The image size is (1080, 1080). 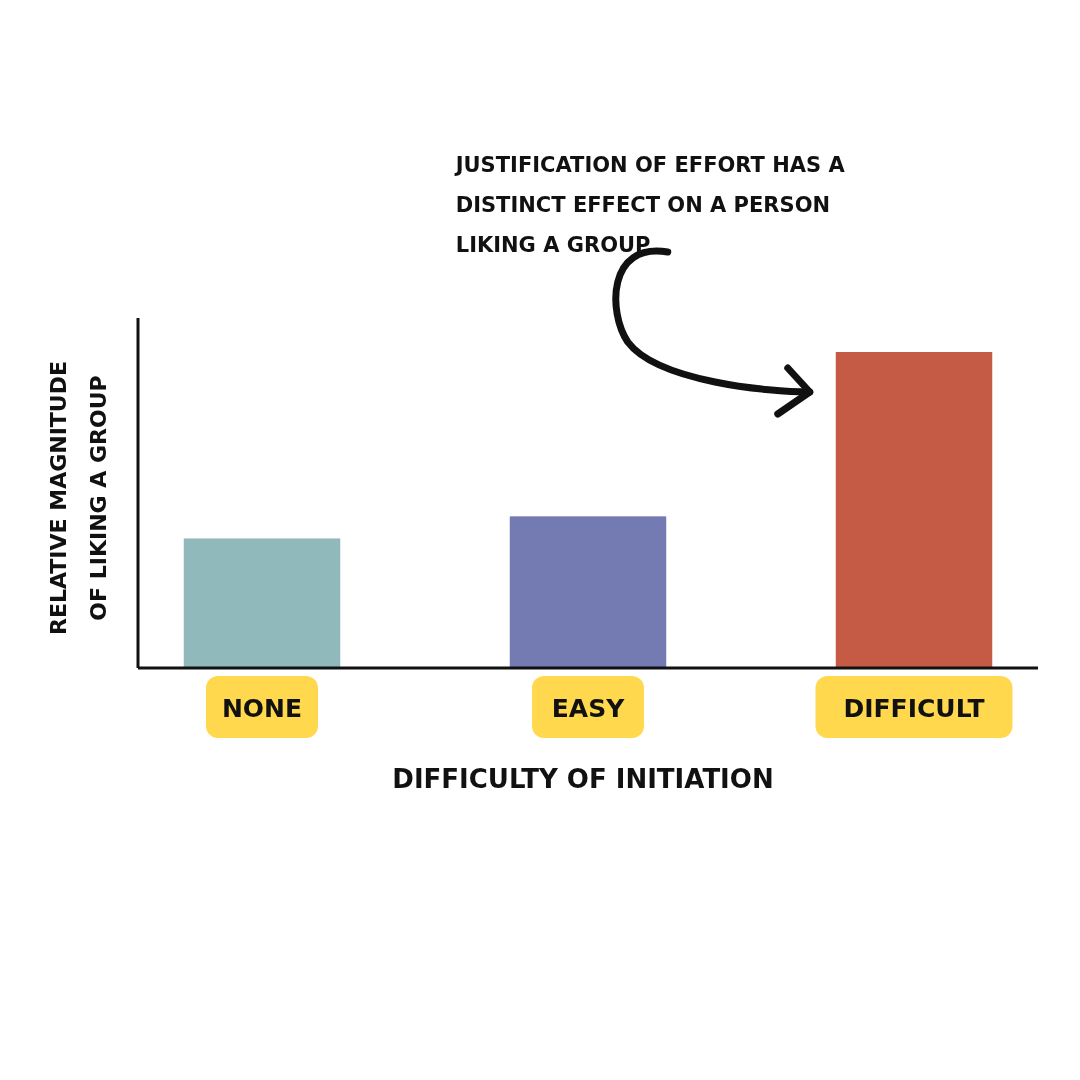 I want to click on x-axis-title: DIFFICULTY OF INITIATION, so click(x=583, y=779).